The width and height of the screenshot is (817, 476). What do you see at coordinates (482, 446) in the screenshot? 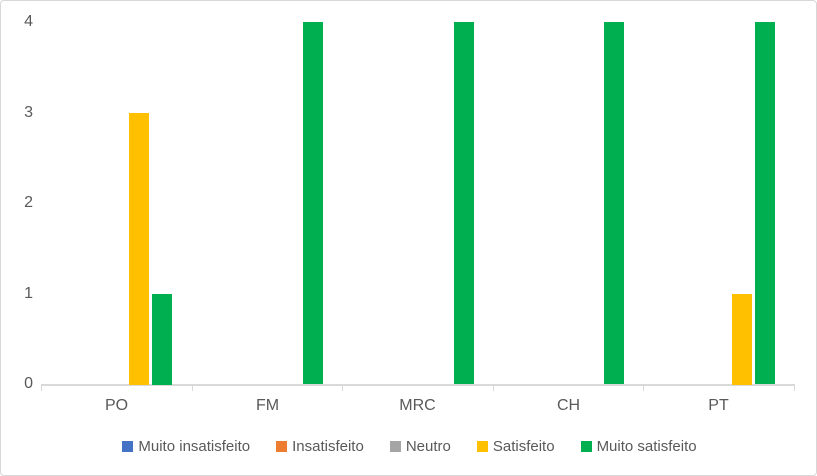
I see `legend-swatch-satisfeito` at bounding box center [482, 446].